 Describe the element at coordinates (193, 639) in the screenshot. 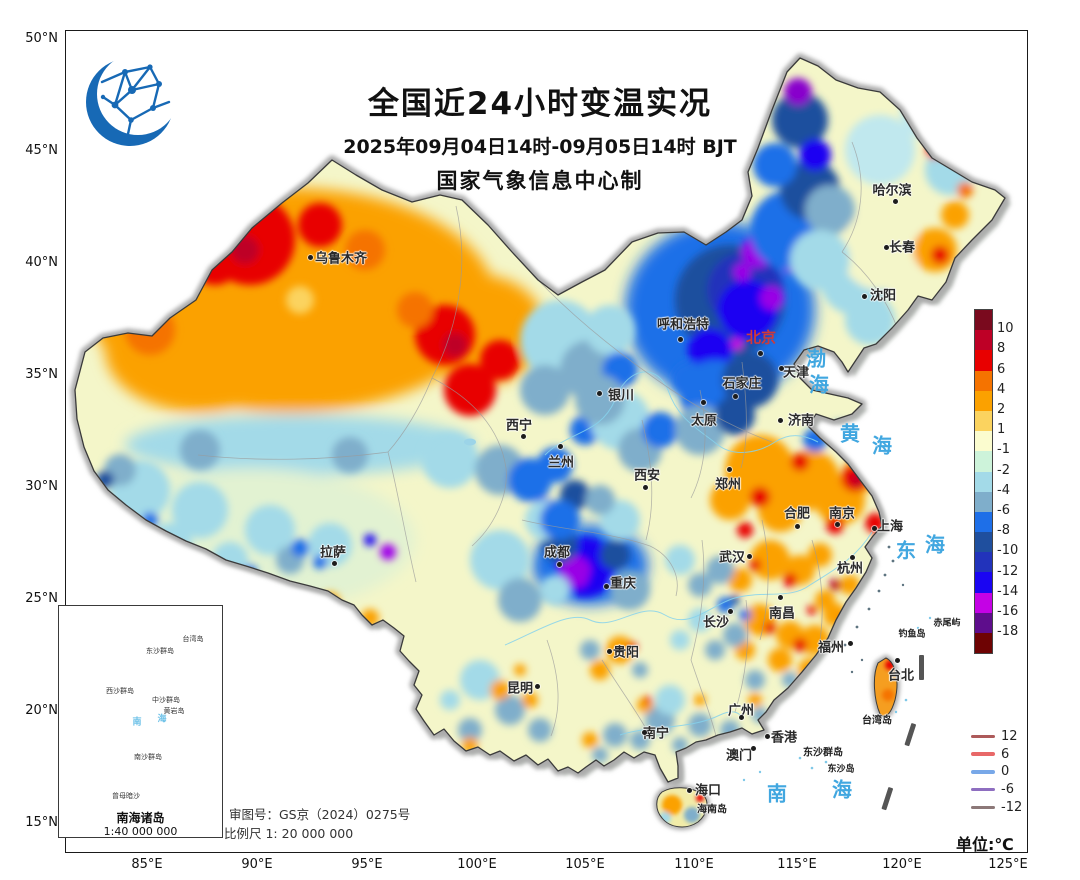

I see `inset-feature-label: 台湾岛` at that location.